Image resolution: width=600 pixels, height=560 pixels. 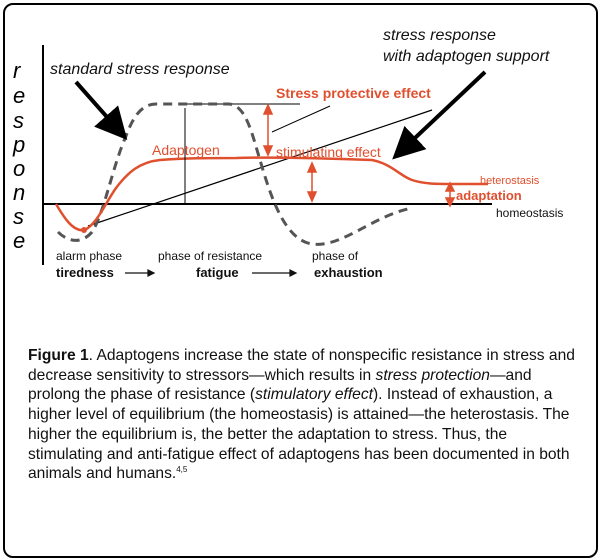 What do you see at coordinates (101, 110) in the screenshot?
I see `standard-pointer-arrow` at bounding box center [101, 110].